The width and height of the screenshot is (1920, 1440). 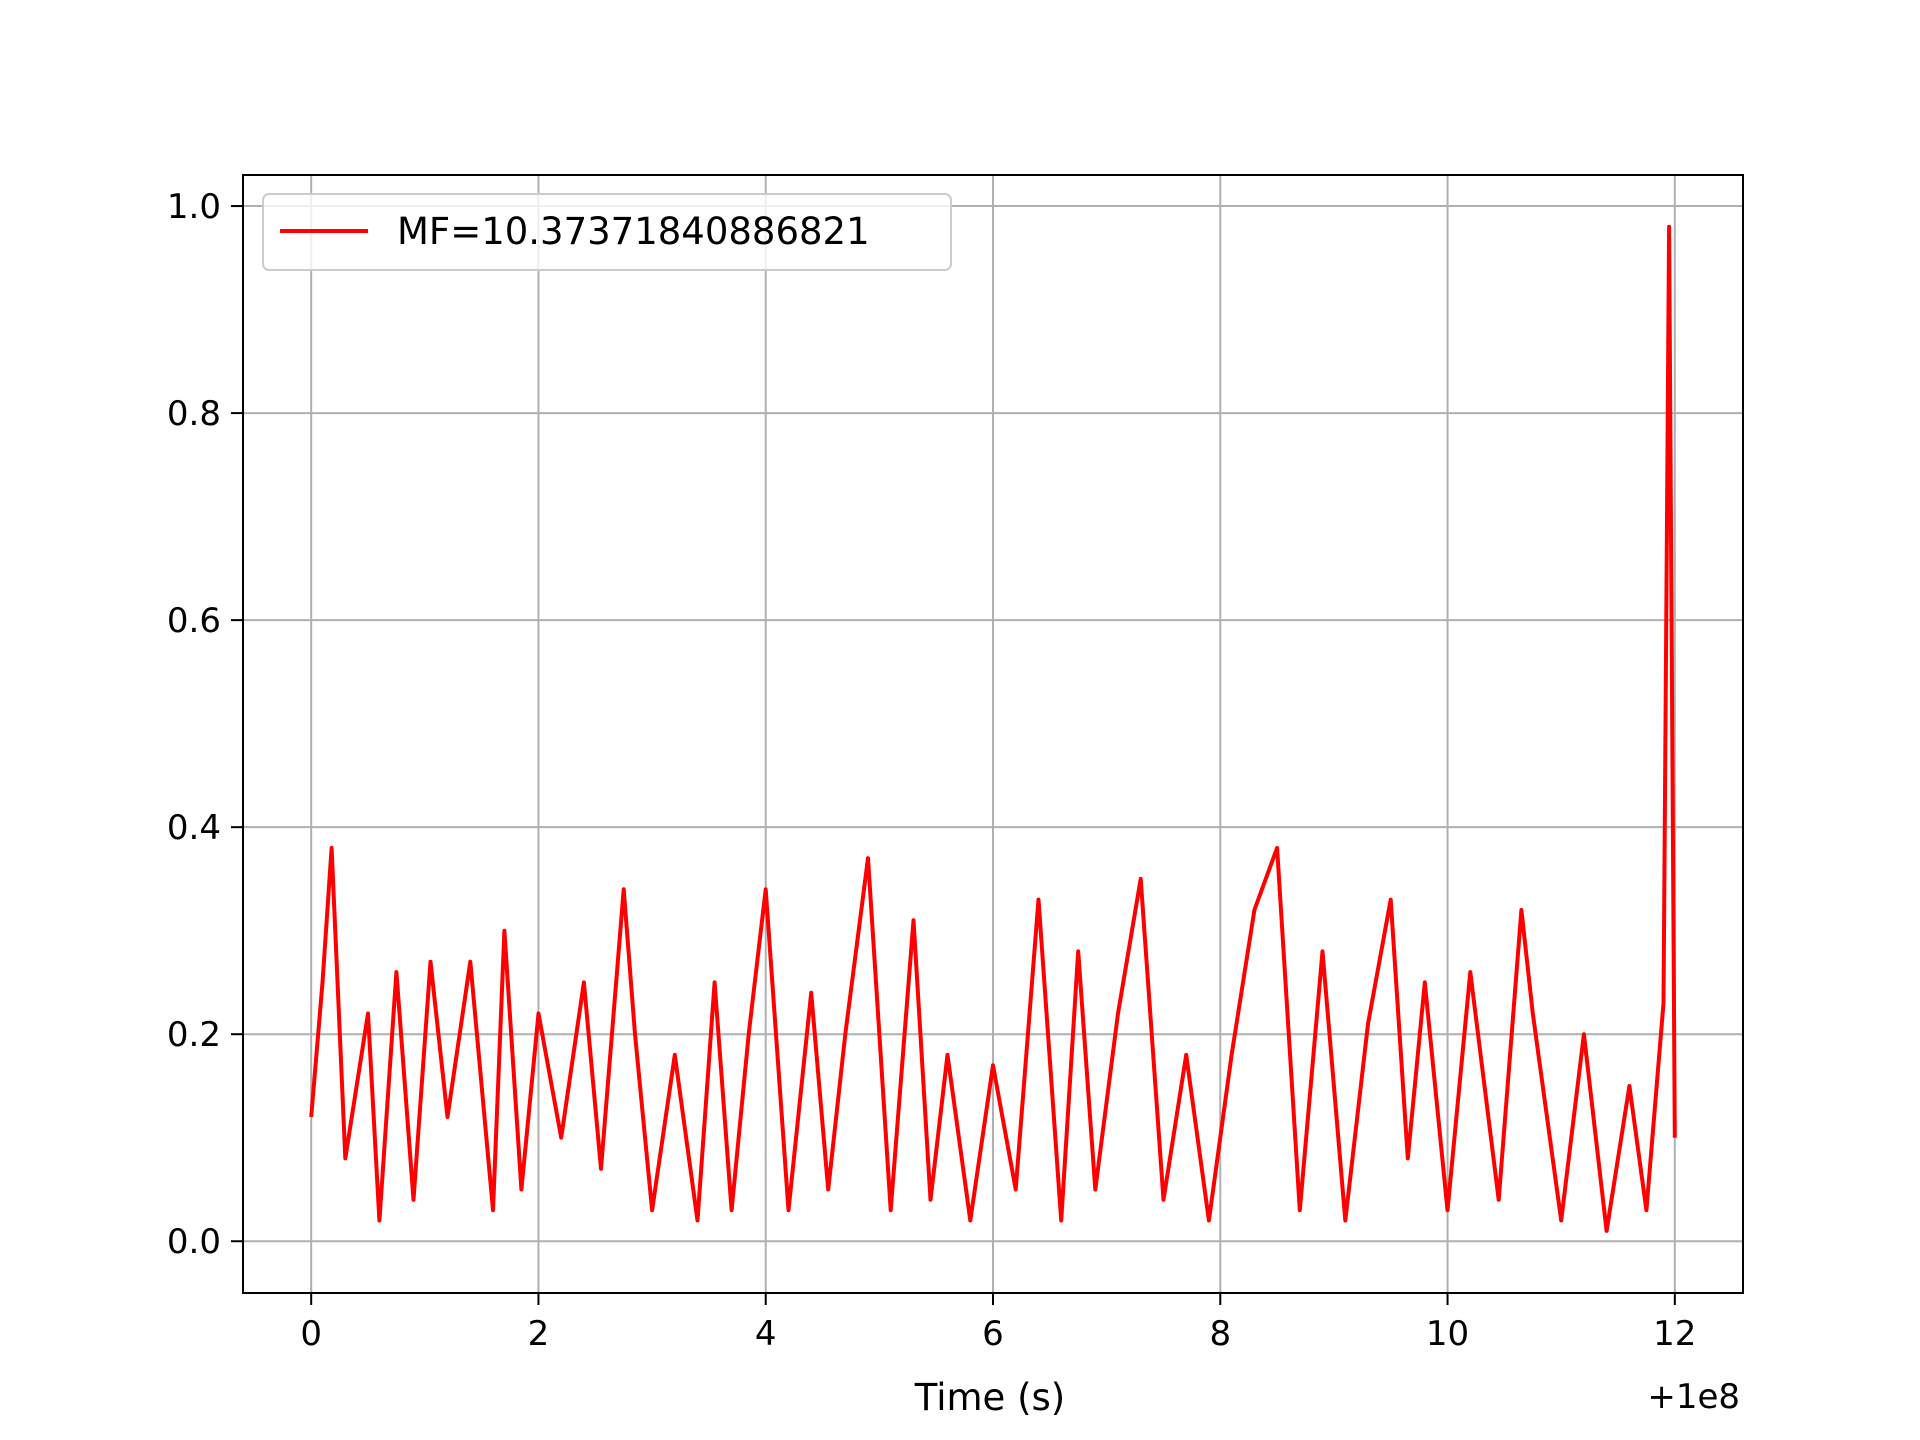 I want to click on legend: MF=10.37371840886821, so click(x=607, y=232).